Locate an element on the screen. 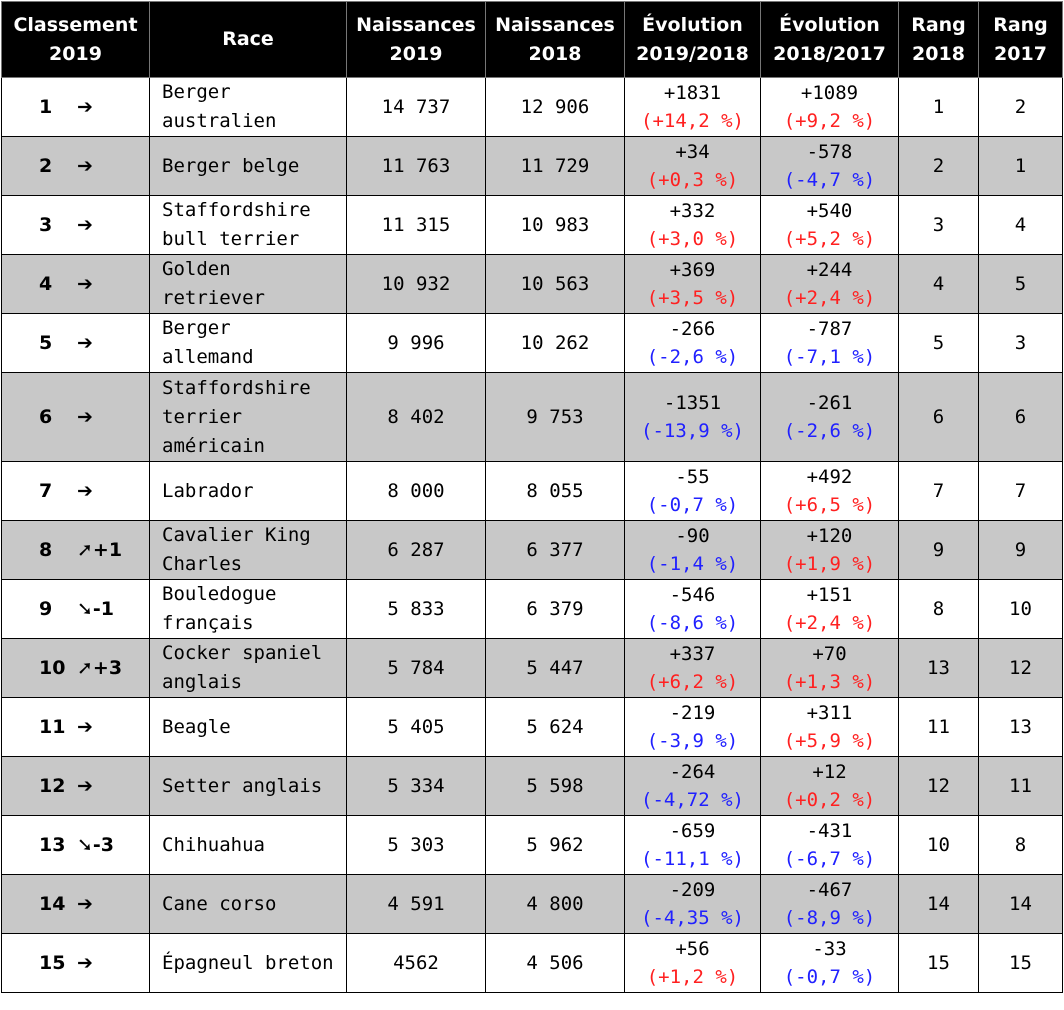  births-2018-cell: 12 906 is located at coordinates (555, 107).